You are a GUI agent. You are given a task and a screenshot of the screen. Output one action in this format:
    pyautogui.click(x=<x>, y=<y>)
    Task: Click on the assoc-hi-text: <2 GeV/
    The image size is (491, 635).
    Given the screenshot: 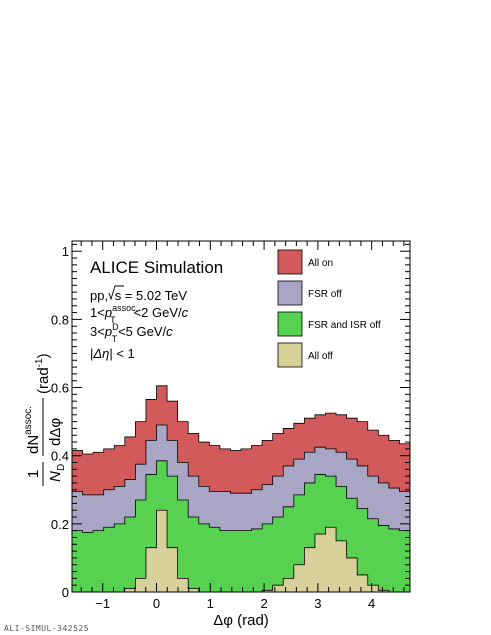 What is the action you would take?
    pyautogui.click(x=158, y=312)
    